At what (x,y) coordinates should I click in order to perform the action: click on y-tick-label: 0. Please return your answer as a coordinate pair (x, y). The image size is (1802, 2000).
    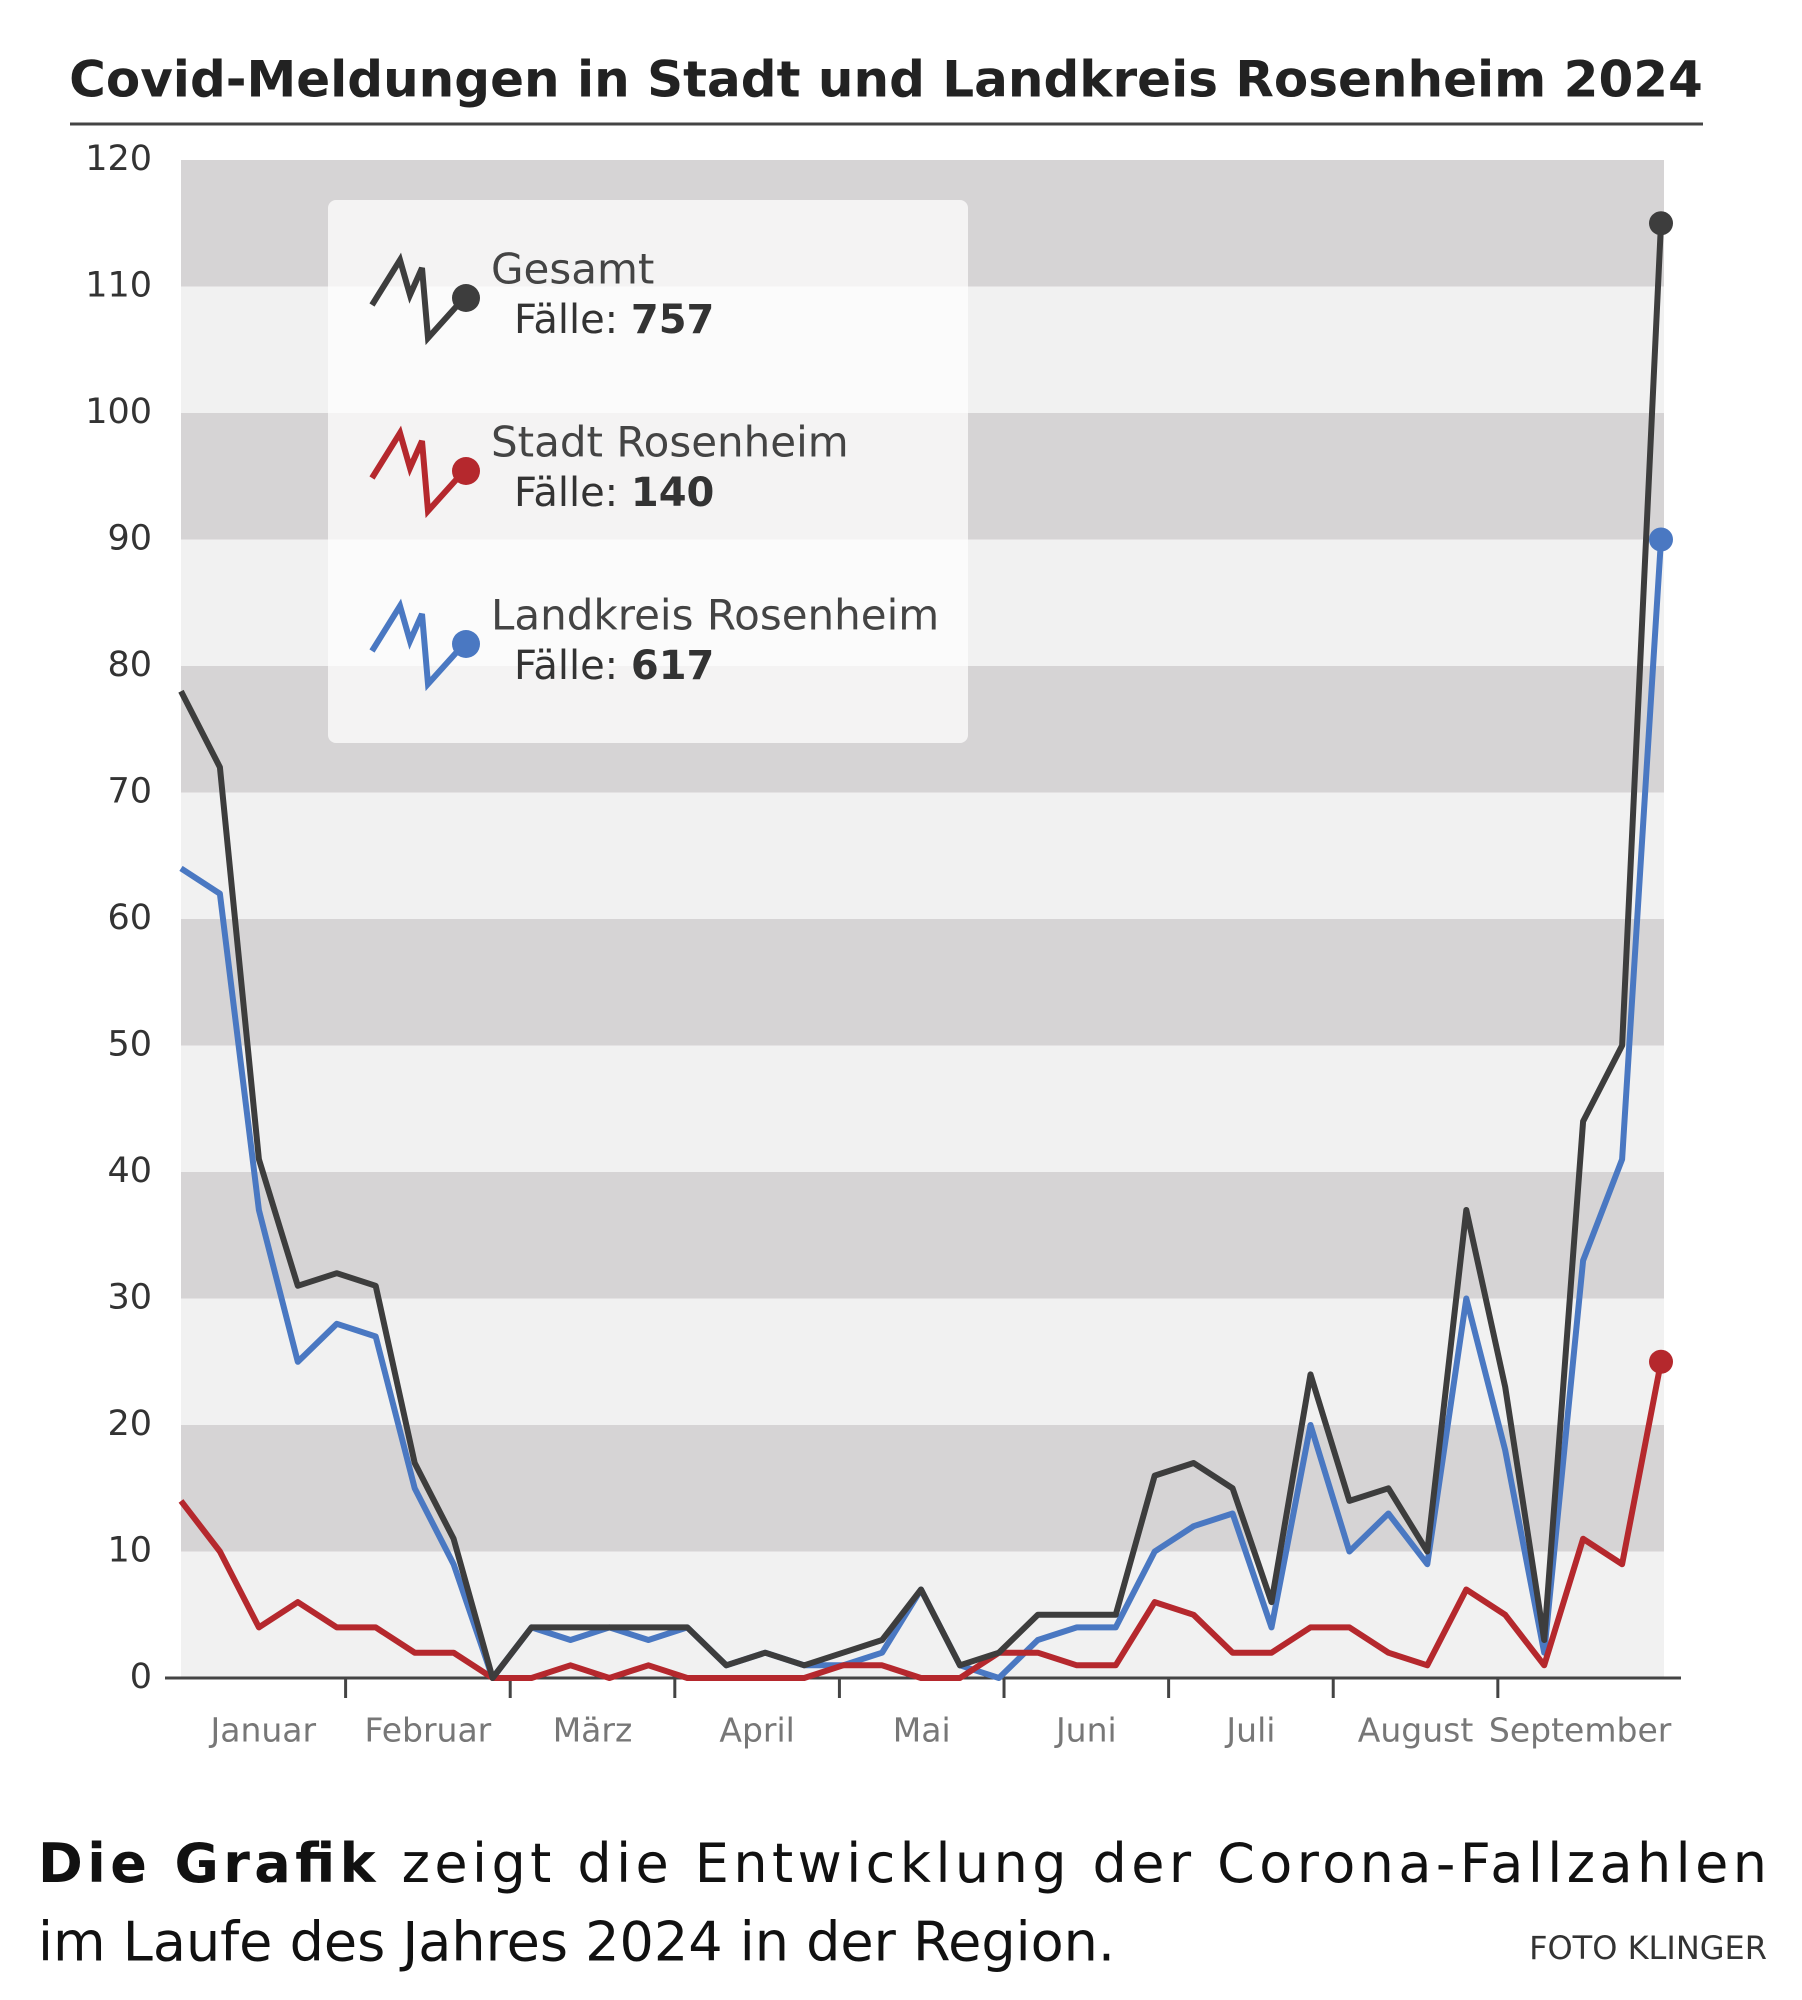
    Looking at the image, I should click on (141, 1677).